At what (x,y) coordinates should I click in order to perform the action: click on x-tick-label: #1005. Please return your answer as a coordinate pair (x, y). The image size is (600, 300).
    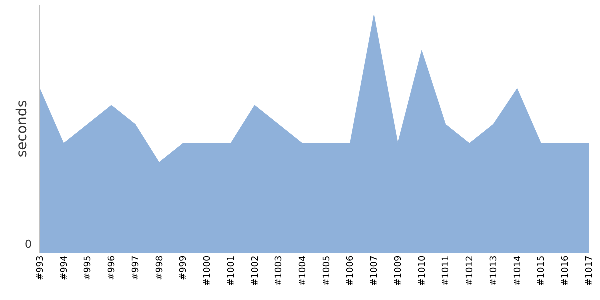
    Looking at the image, I should click on (327, 271).